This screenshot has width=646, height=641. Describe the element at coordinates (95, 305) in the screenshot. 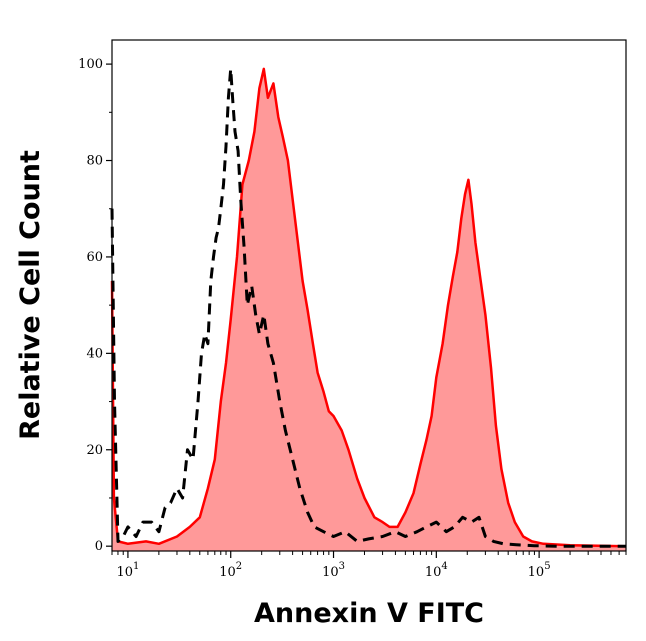

I see `y-axis: 0 20 40 60 80 100` at that location.